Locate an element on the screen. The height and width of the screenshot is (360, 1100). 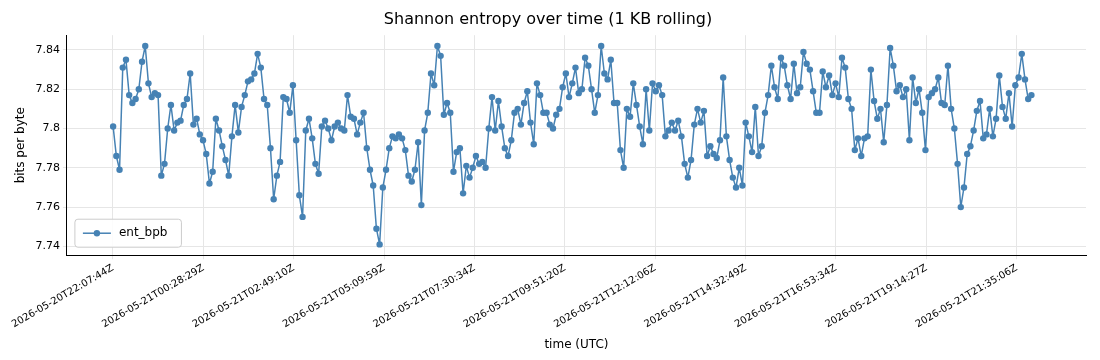
y-tick-label: 7.82 is located at coordinates (47, 89).